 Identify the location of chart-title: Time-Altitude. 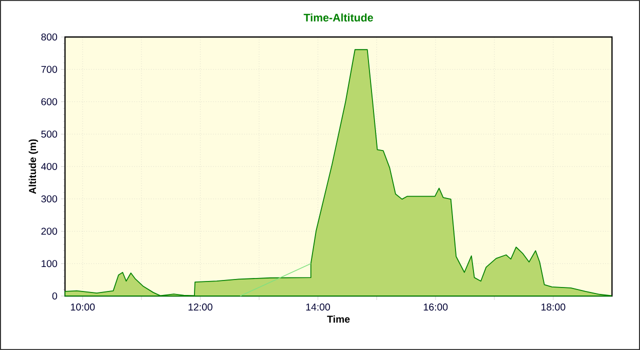
(339, 17).